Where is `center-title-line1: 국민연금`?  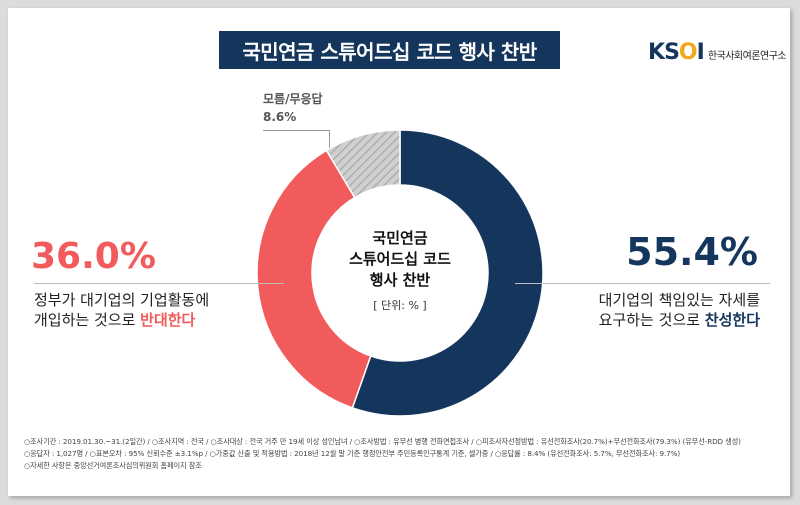
center-title-line1: 국민연금 is located at coordinates (400, 238).